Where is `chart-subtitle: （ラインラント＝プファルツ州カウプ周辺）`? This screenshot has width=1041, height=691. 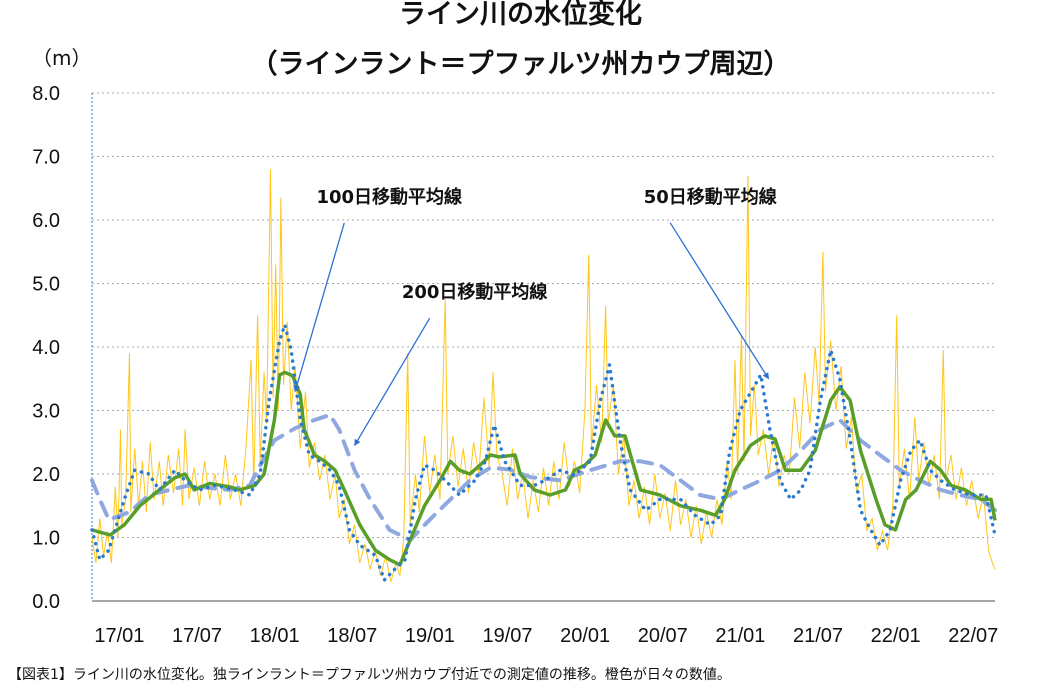 chart-subtitle: （ラインラント＝プファルツ州カウプ周辺） is located at coordinates (520, 64).